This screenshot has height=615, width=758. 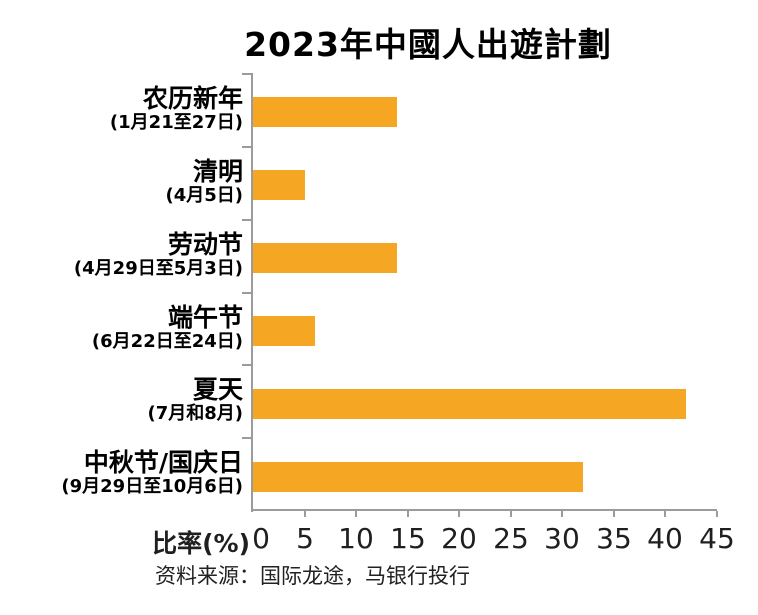 I want to click on x-tick-label: 30, so click(x=562, y=538).